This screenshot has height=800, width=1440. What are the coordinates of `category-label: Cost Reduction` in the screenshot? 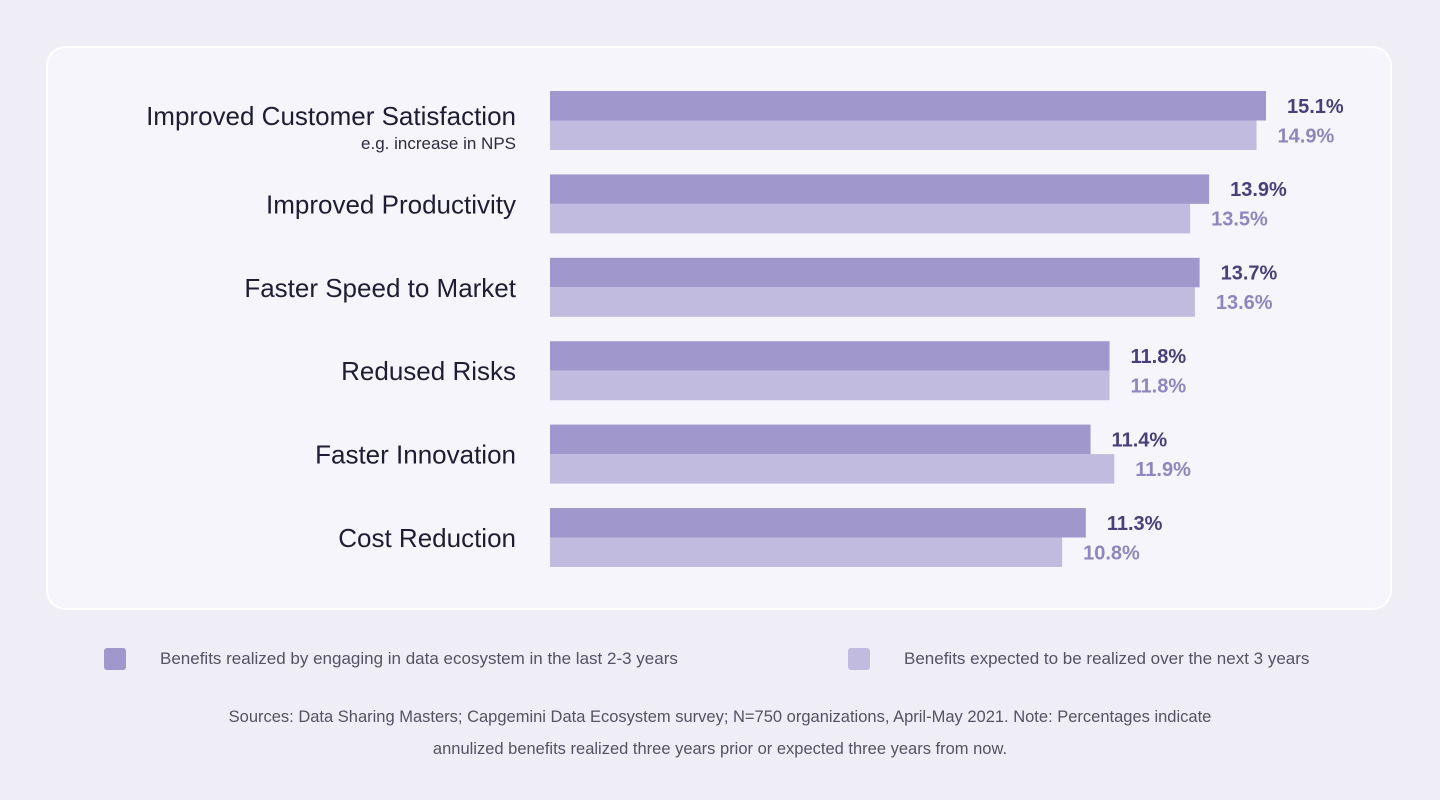 It's located at (427, 538).